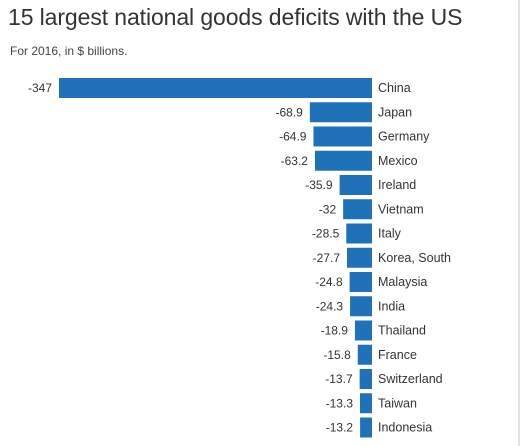 Image resolution: width=520 pixels, height=446 pixels. I want to click on bar-france, so click(364, 354).